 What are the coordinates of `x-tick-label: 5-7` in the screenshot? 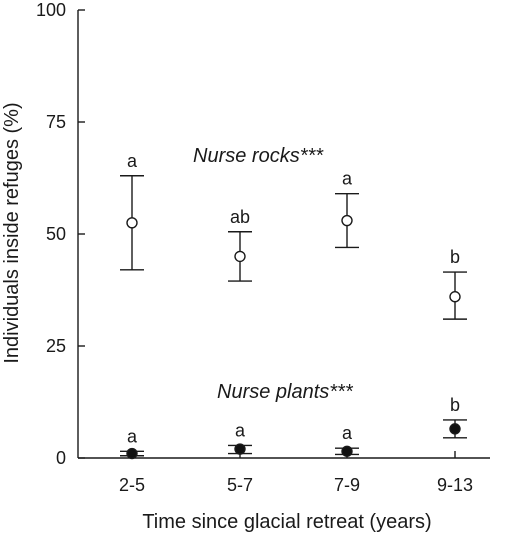 It's located at (240, 485).